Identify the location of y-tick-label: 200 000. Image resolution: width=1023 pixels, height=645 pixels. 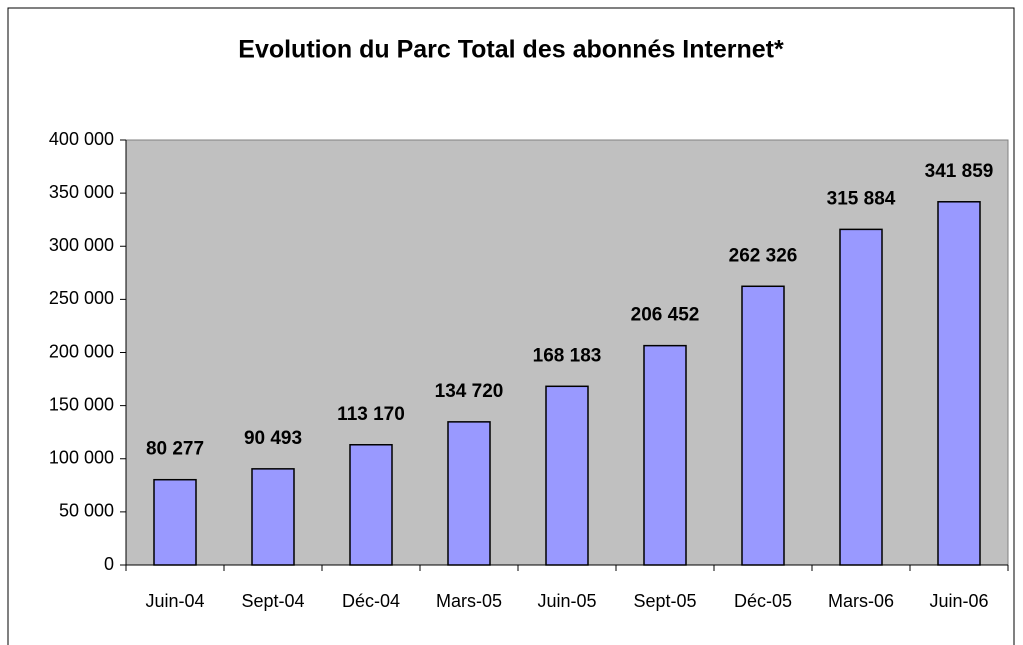
(81, 351).